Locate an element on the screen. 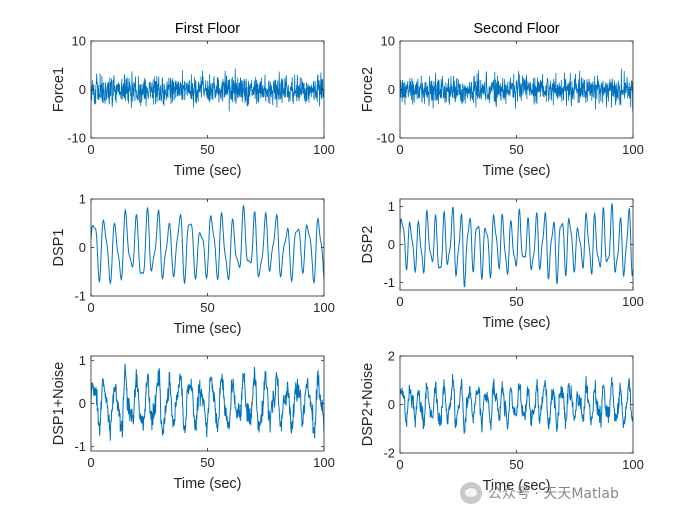 Image resolution: width=700 pixels, height=525 pixels. y-axis-label: Force1 is located at coordinates (59, 89).